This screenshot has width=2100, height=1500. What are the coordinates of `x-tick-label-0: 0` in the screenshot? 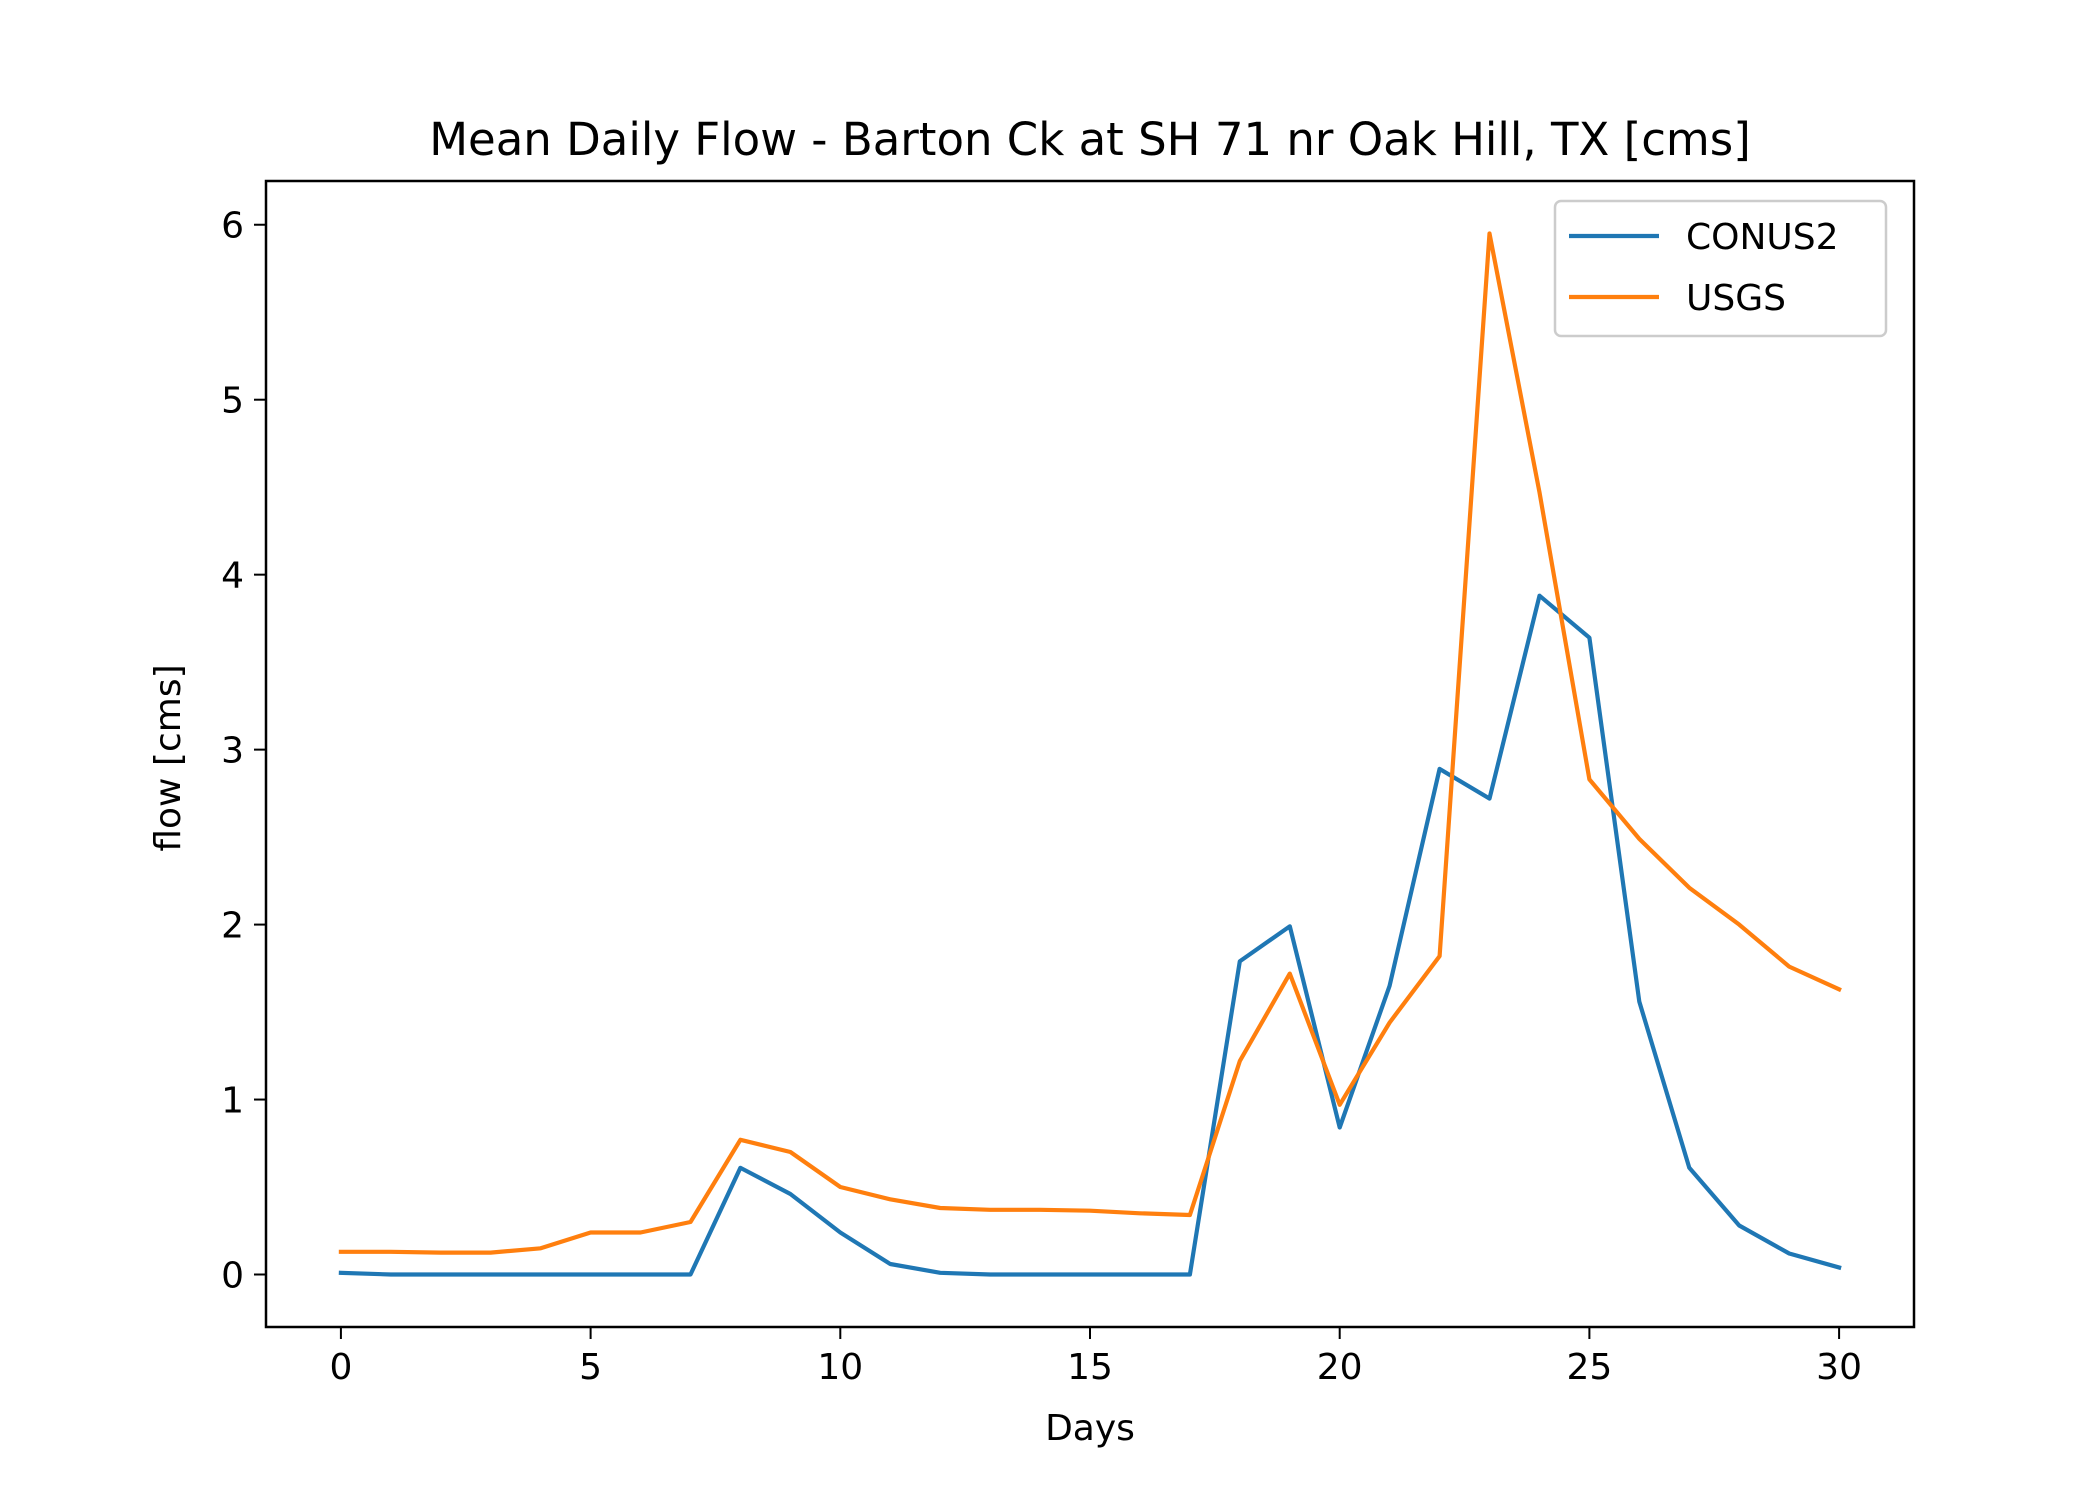 It's located at (340, 1367).